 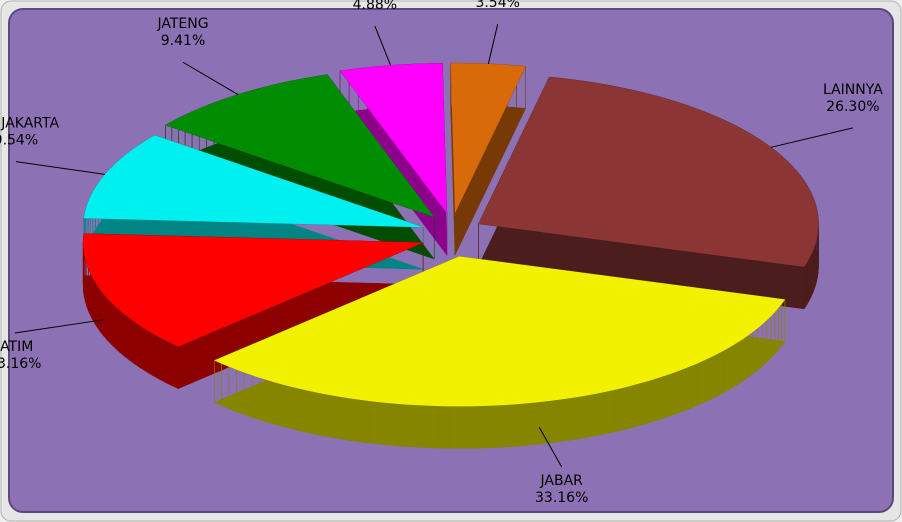 What do you see at coordinates (182, 24) in the screenshot?
I see `data-label-name: JATENG` at bounding box center [182, 24].